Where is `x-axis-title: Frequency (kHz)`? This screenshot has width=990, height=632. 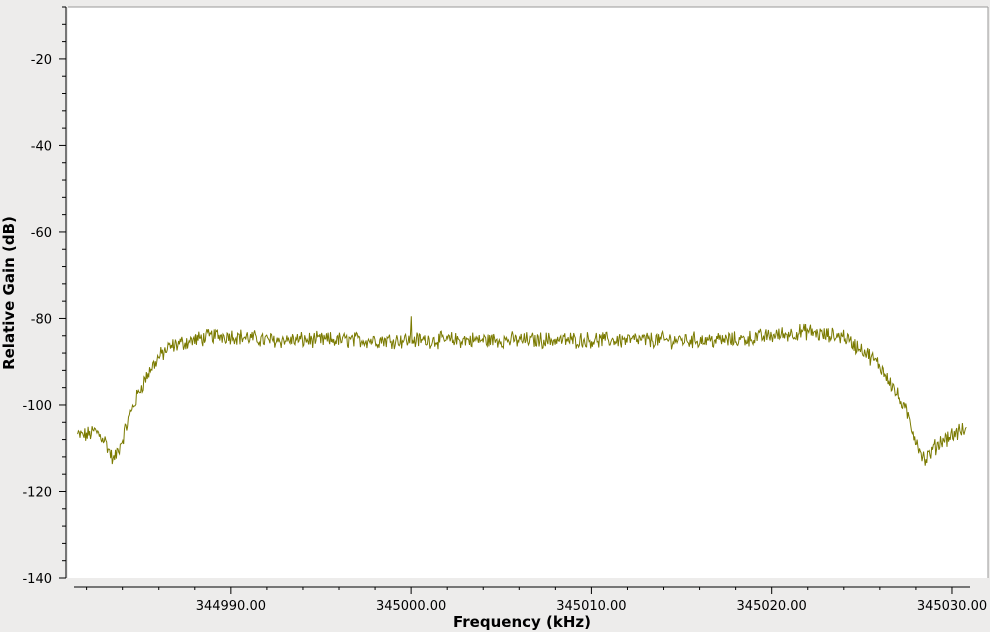
x-axis-title: Frequency (kHz) is located at coordinates (522, 622).